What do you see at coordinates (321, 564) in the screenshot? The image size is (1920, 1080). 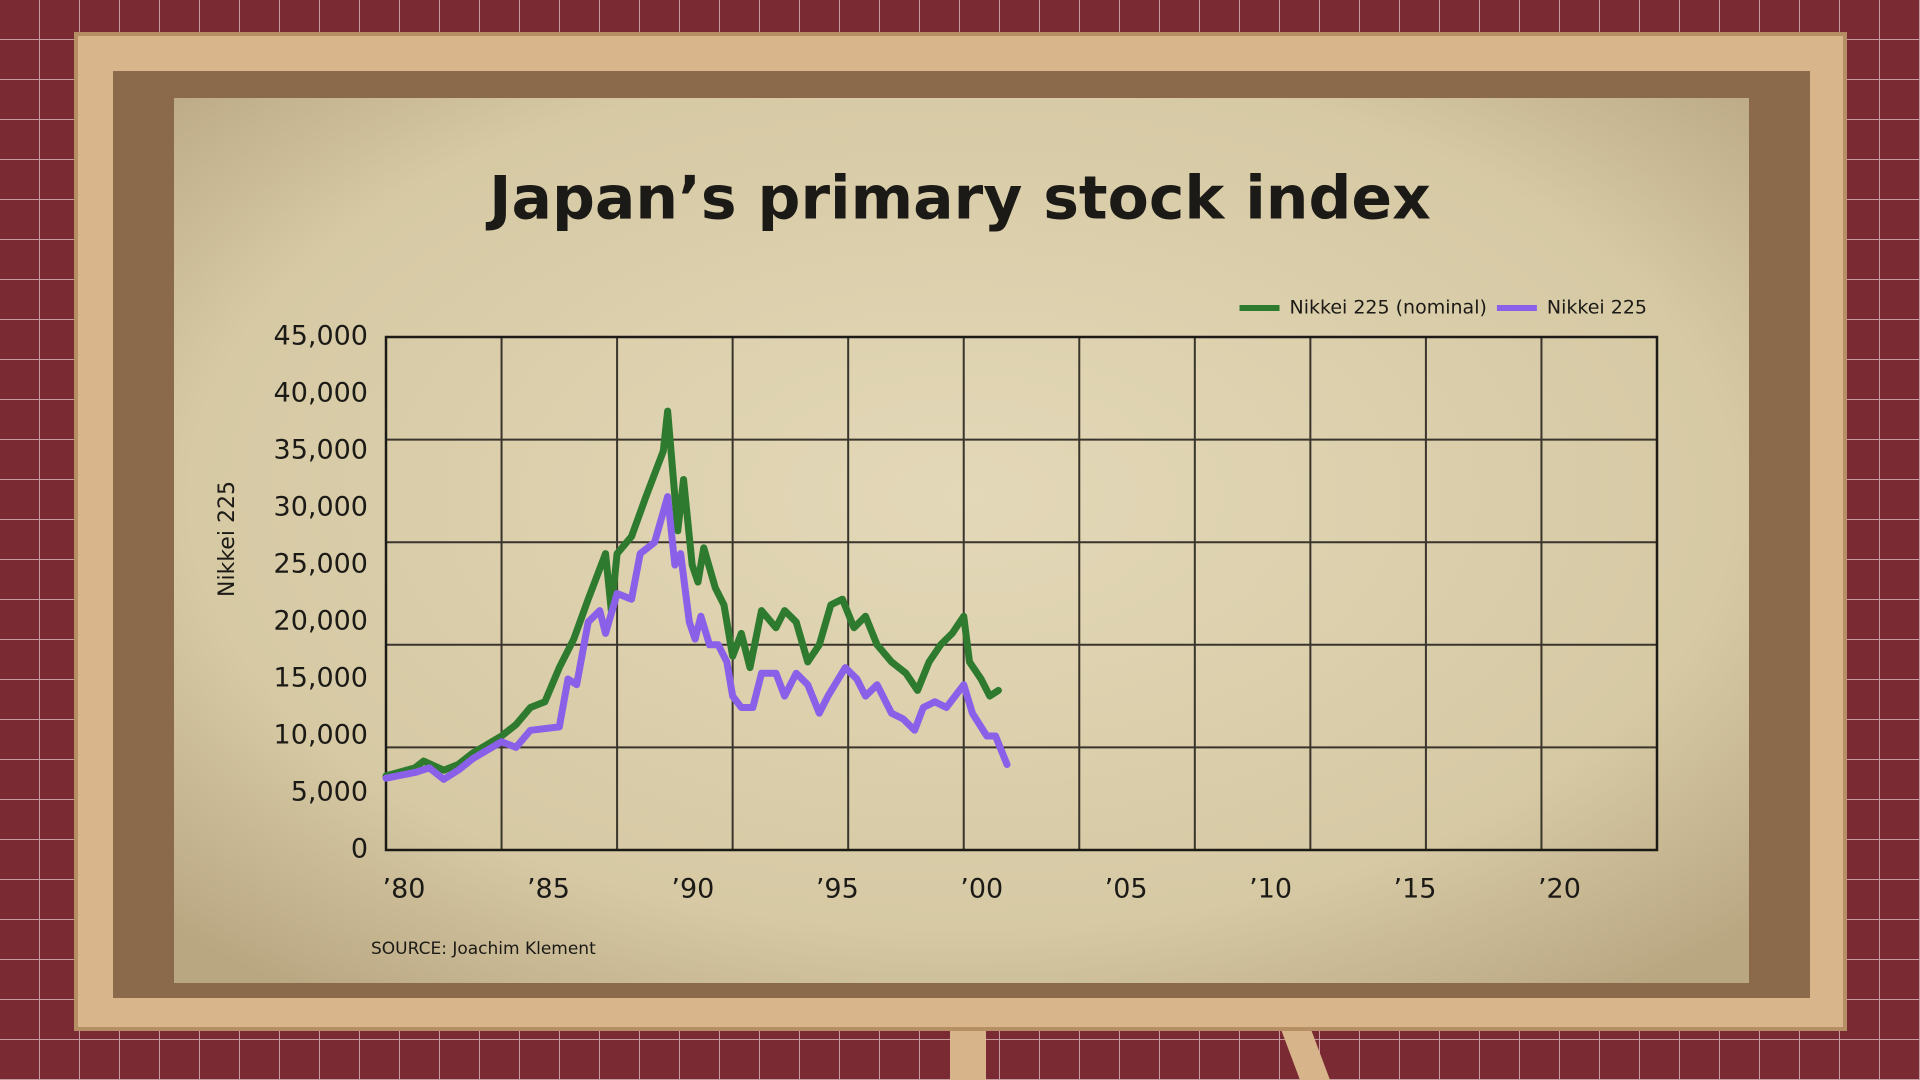 I see `y-tick-label: 25,000` at bounding box center [321, 564].